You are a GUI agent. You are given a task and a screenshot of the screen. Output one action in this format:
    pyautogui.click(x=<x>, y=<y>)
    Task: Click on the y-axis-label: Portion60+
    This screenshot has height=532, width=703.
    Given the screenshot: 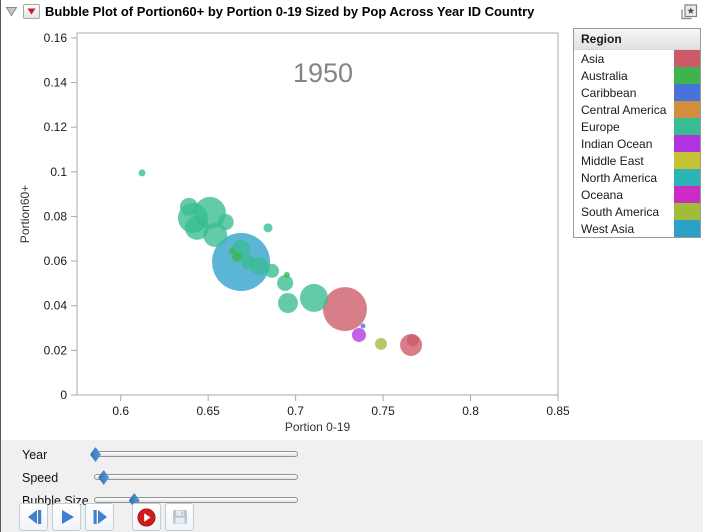 What is the action you would take?
    pyautogui.click(x=25, y=214)
    